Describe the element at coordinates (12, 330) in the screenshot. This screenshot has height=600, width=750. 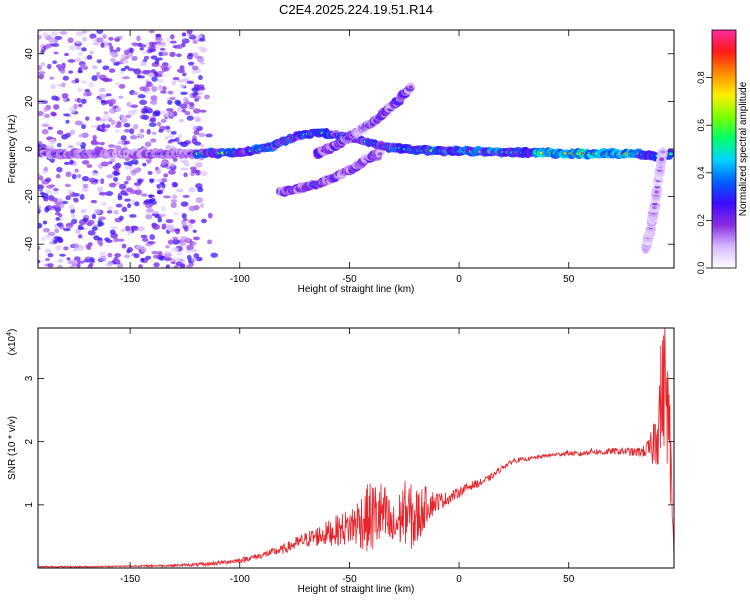
I see `snr-y-multiplier-close: )` at that location.